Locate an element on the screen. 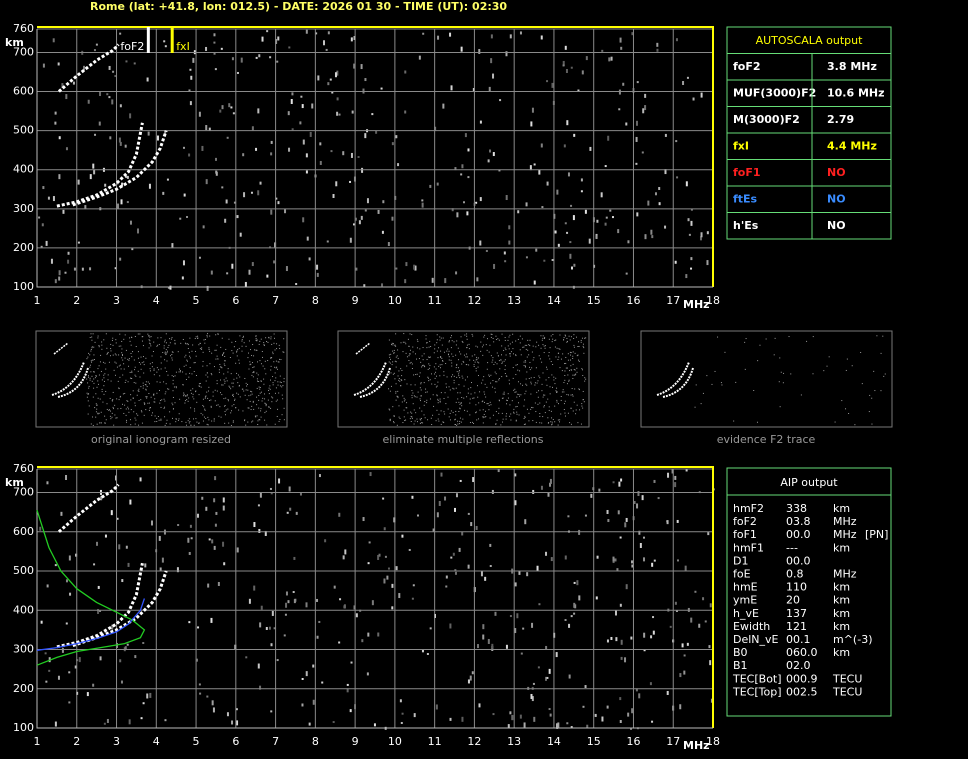 The image size is (968, 759). x-tick-label: 6 is located at coordinates (235, 741).